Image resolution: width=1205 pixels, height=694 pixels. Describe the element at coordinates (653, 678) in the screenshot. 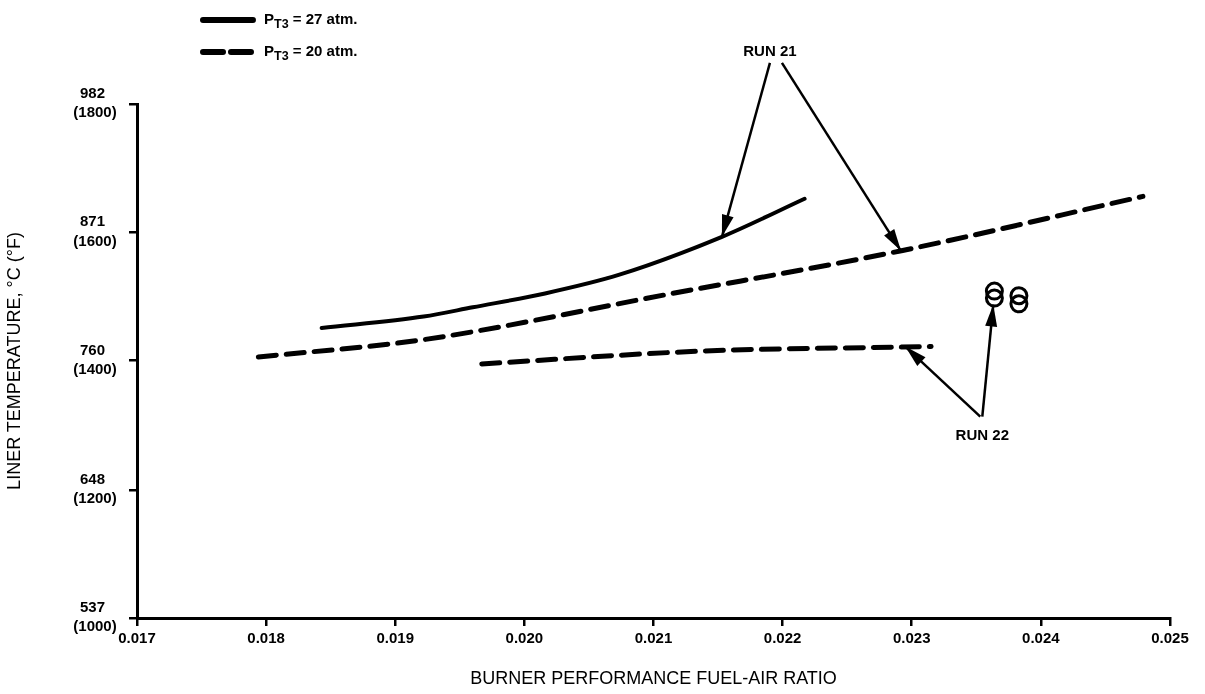

I see `x-axis-title: BURNER PERFORMANCE FUEL-AIR RATIO` at that location.